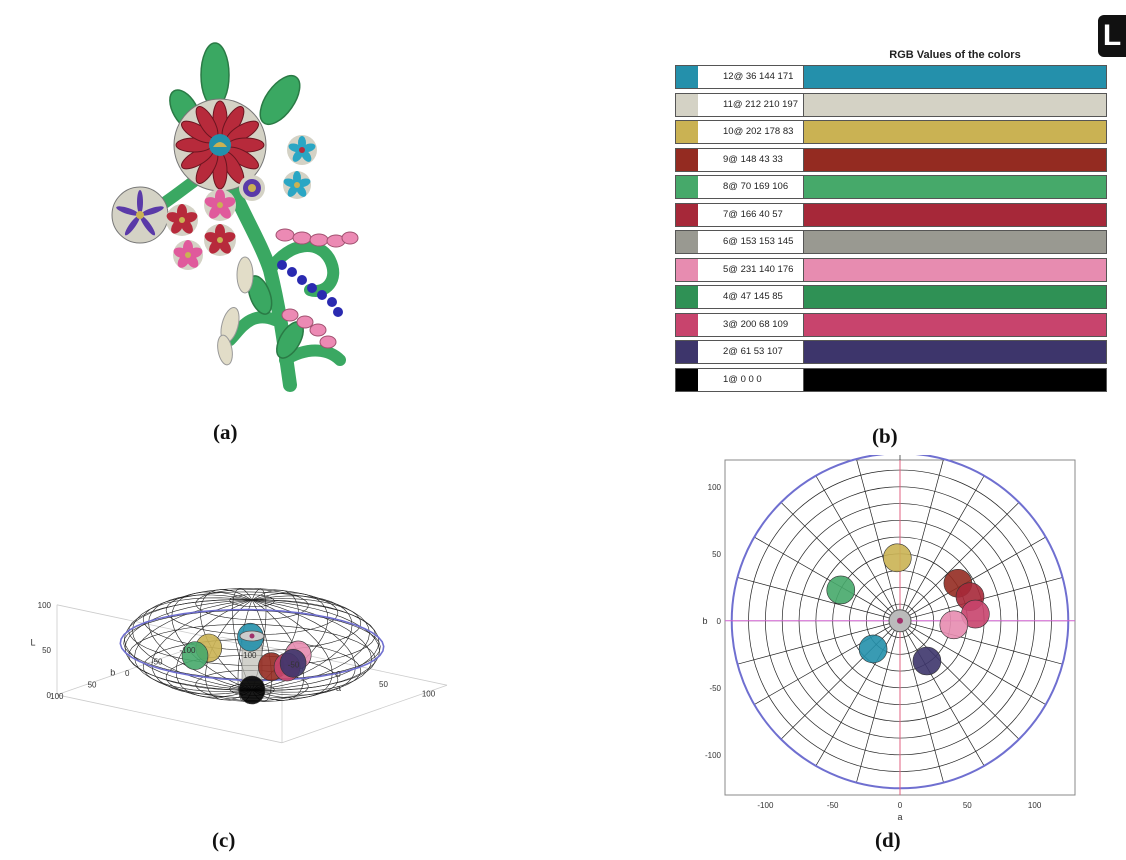 The height and width of the screenshot is (860, 1126). Describe the element at coordinates (713, 755) in the screenshot. I see `y-tick-label: -100` at that location.